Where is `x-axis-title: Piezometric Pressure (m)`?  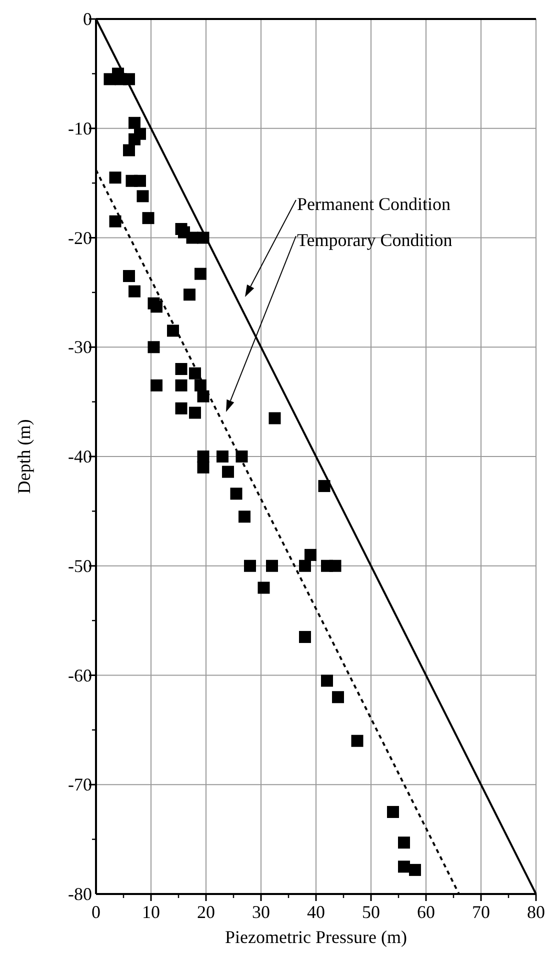
x-axis-title: Piezometric Pressure (m) is located at coordinates (316, 937).